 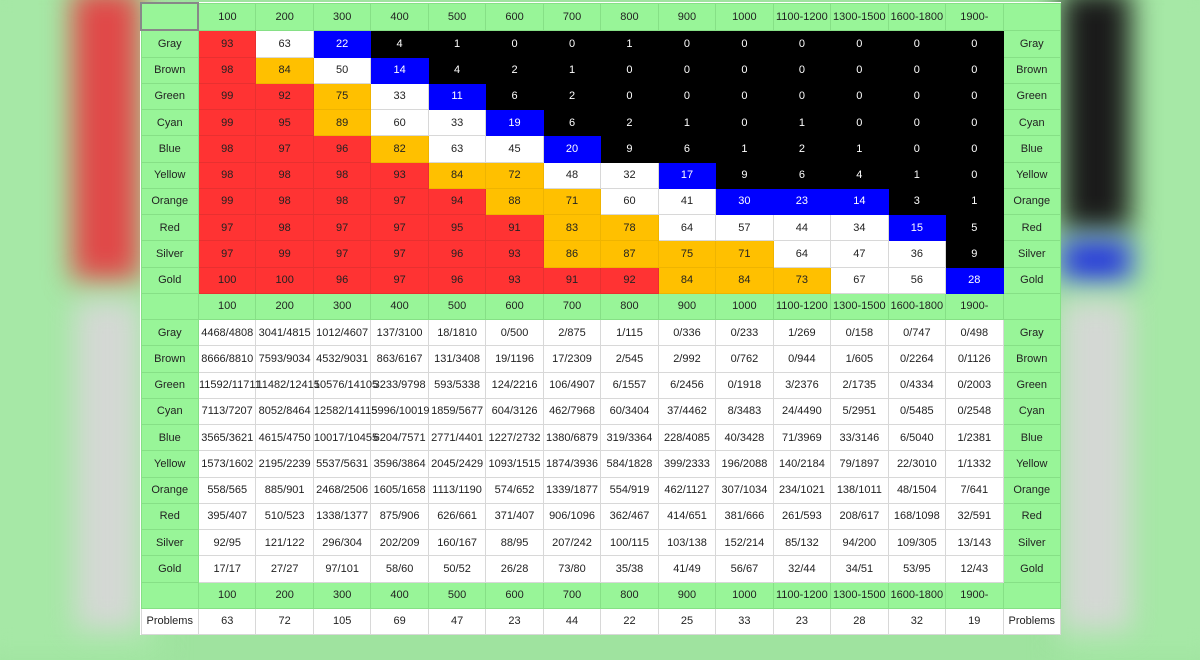 I want to click on count-cell: 1380/6879, so click(x=572, y=437).